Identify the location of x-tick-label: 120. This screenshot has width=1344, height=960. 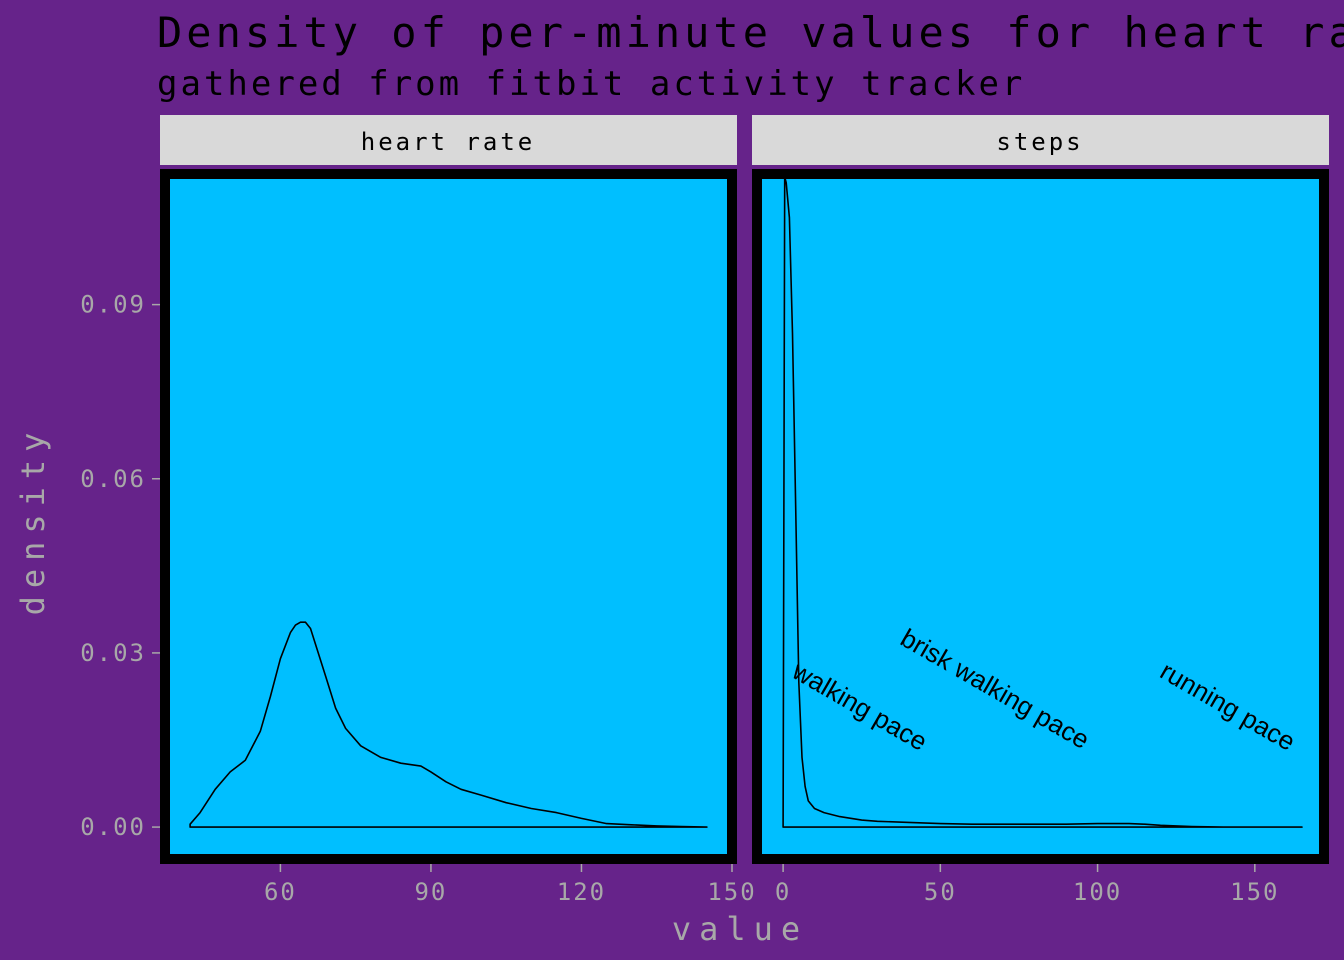
(581, 892).